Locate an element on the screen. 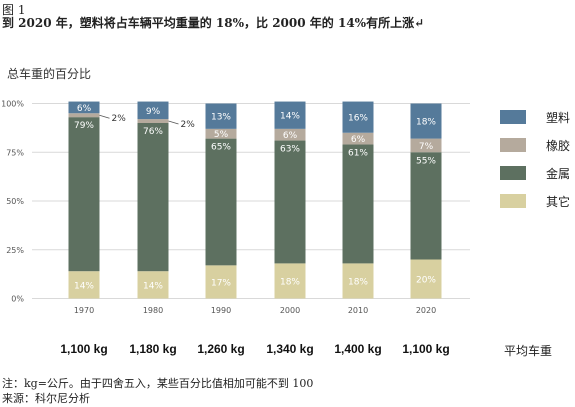 The height and width of the screenshot is (407, 575). x-tick-label: 2000 is located at coordinates (290, 310).